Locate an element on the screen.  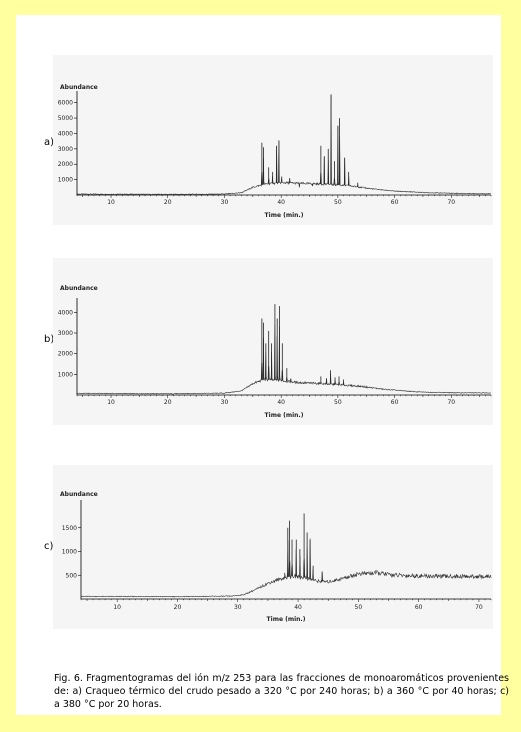
panel-label-a: a) is located at coordinates (49, 142).